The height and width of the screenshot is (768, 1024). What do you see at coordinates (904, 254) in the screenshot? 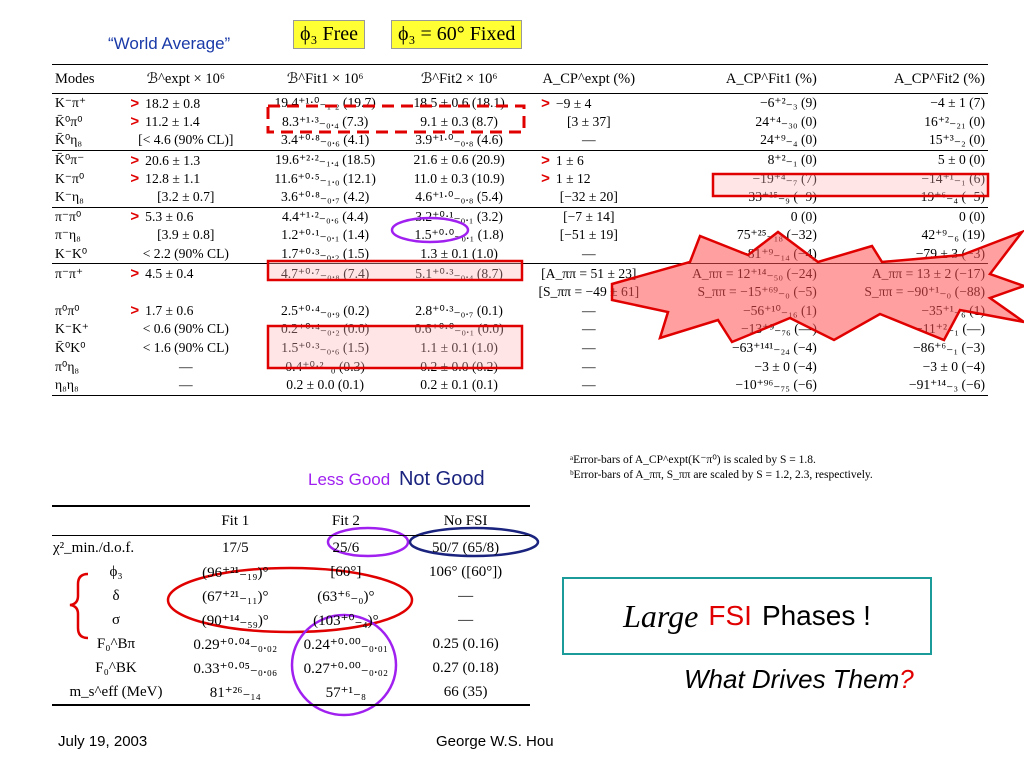
I see `cell-acp-fit2: −79 ± 3 (−3)` at bounding box center [904, 254].